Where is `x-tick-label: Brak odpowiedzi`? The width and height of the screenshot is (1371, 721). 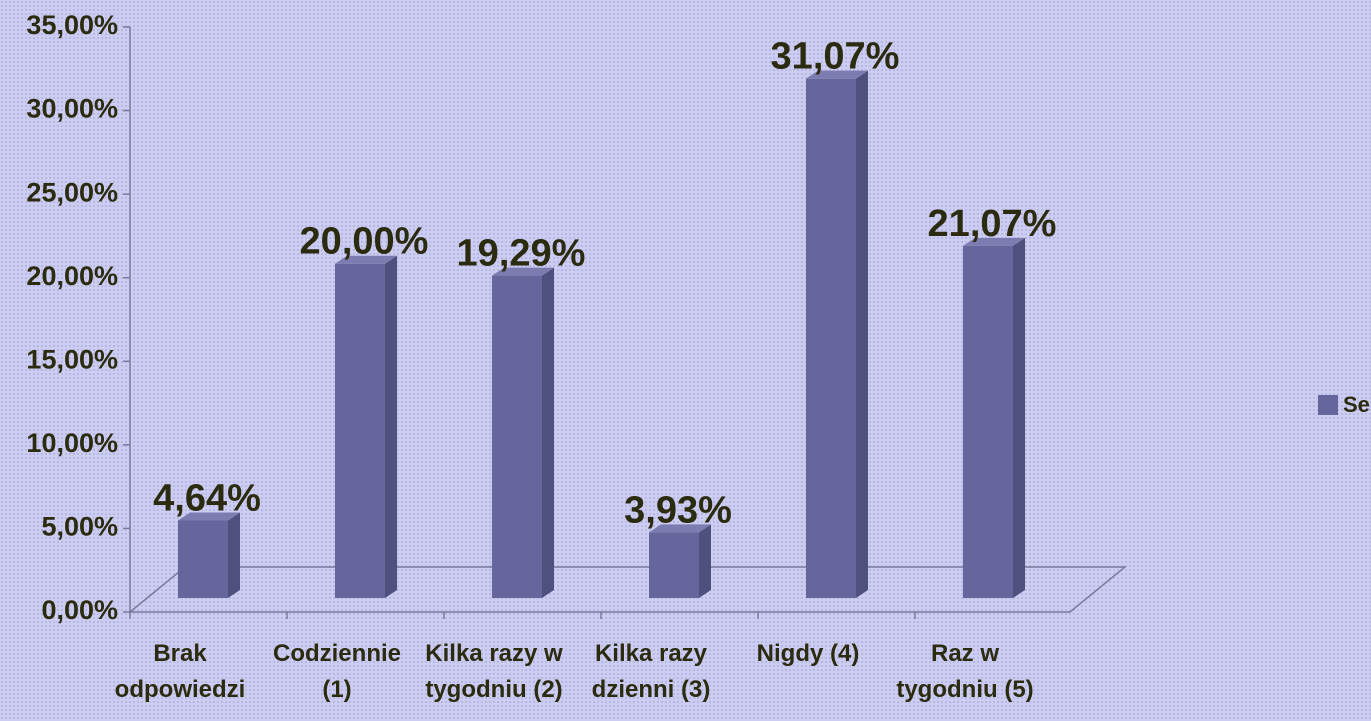
x-tick-label: Brak odpowiedzi is located at coordinates (180, 671).